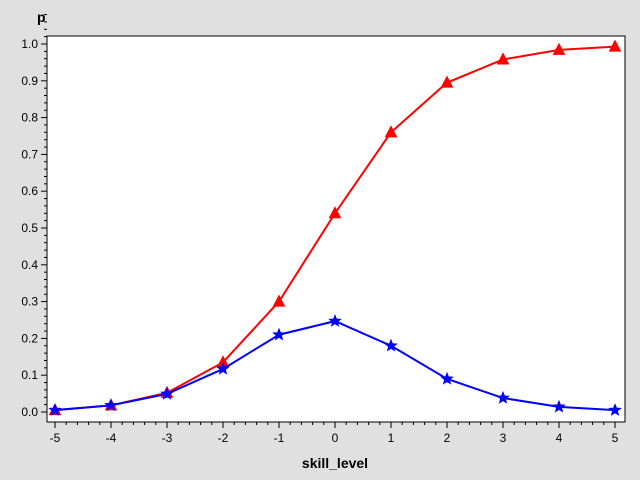 This screenshot has width=640, height=480. What do you see at coordinates (29, 154) in the screenshot?
I see `y-tick-label: 0.7` at bounding box center [29, 154].